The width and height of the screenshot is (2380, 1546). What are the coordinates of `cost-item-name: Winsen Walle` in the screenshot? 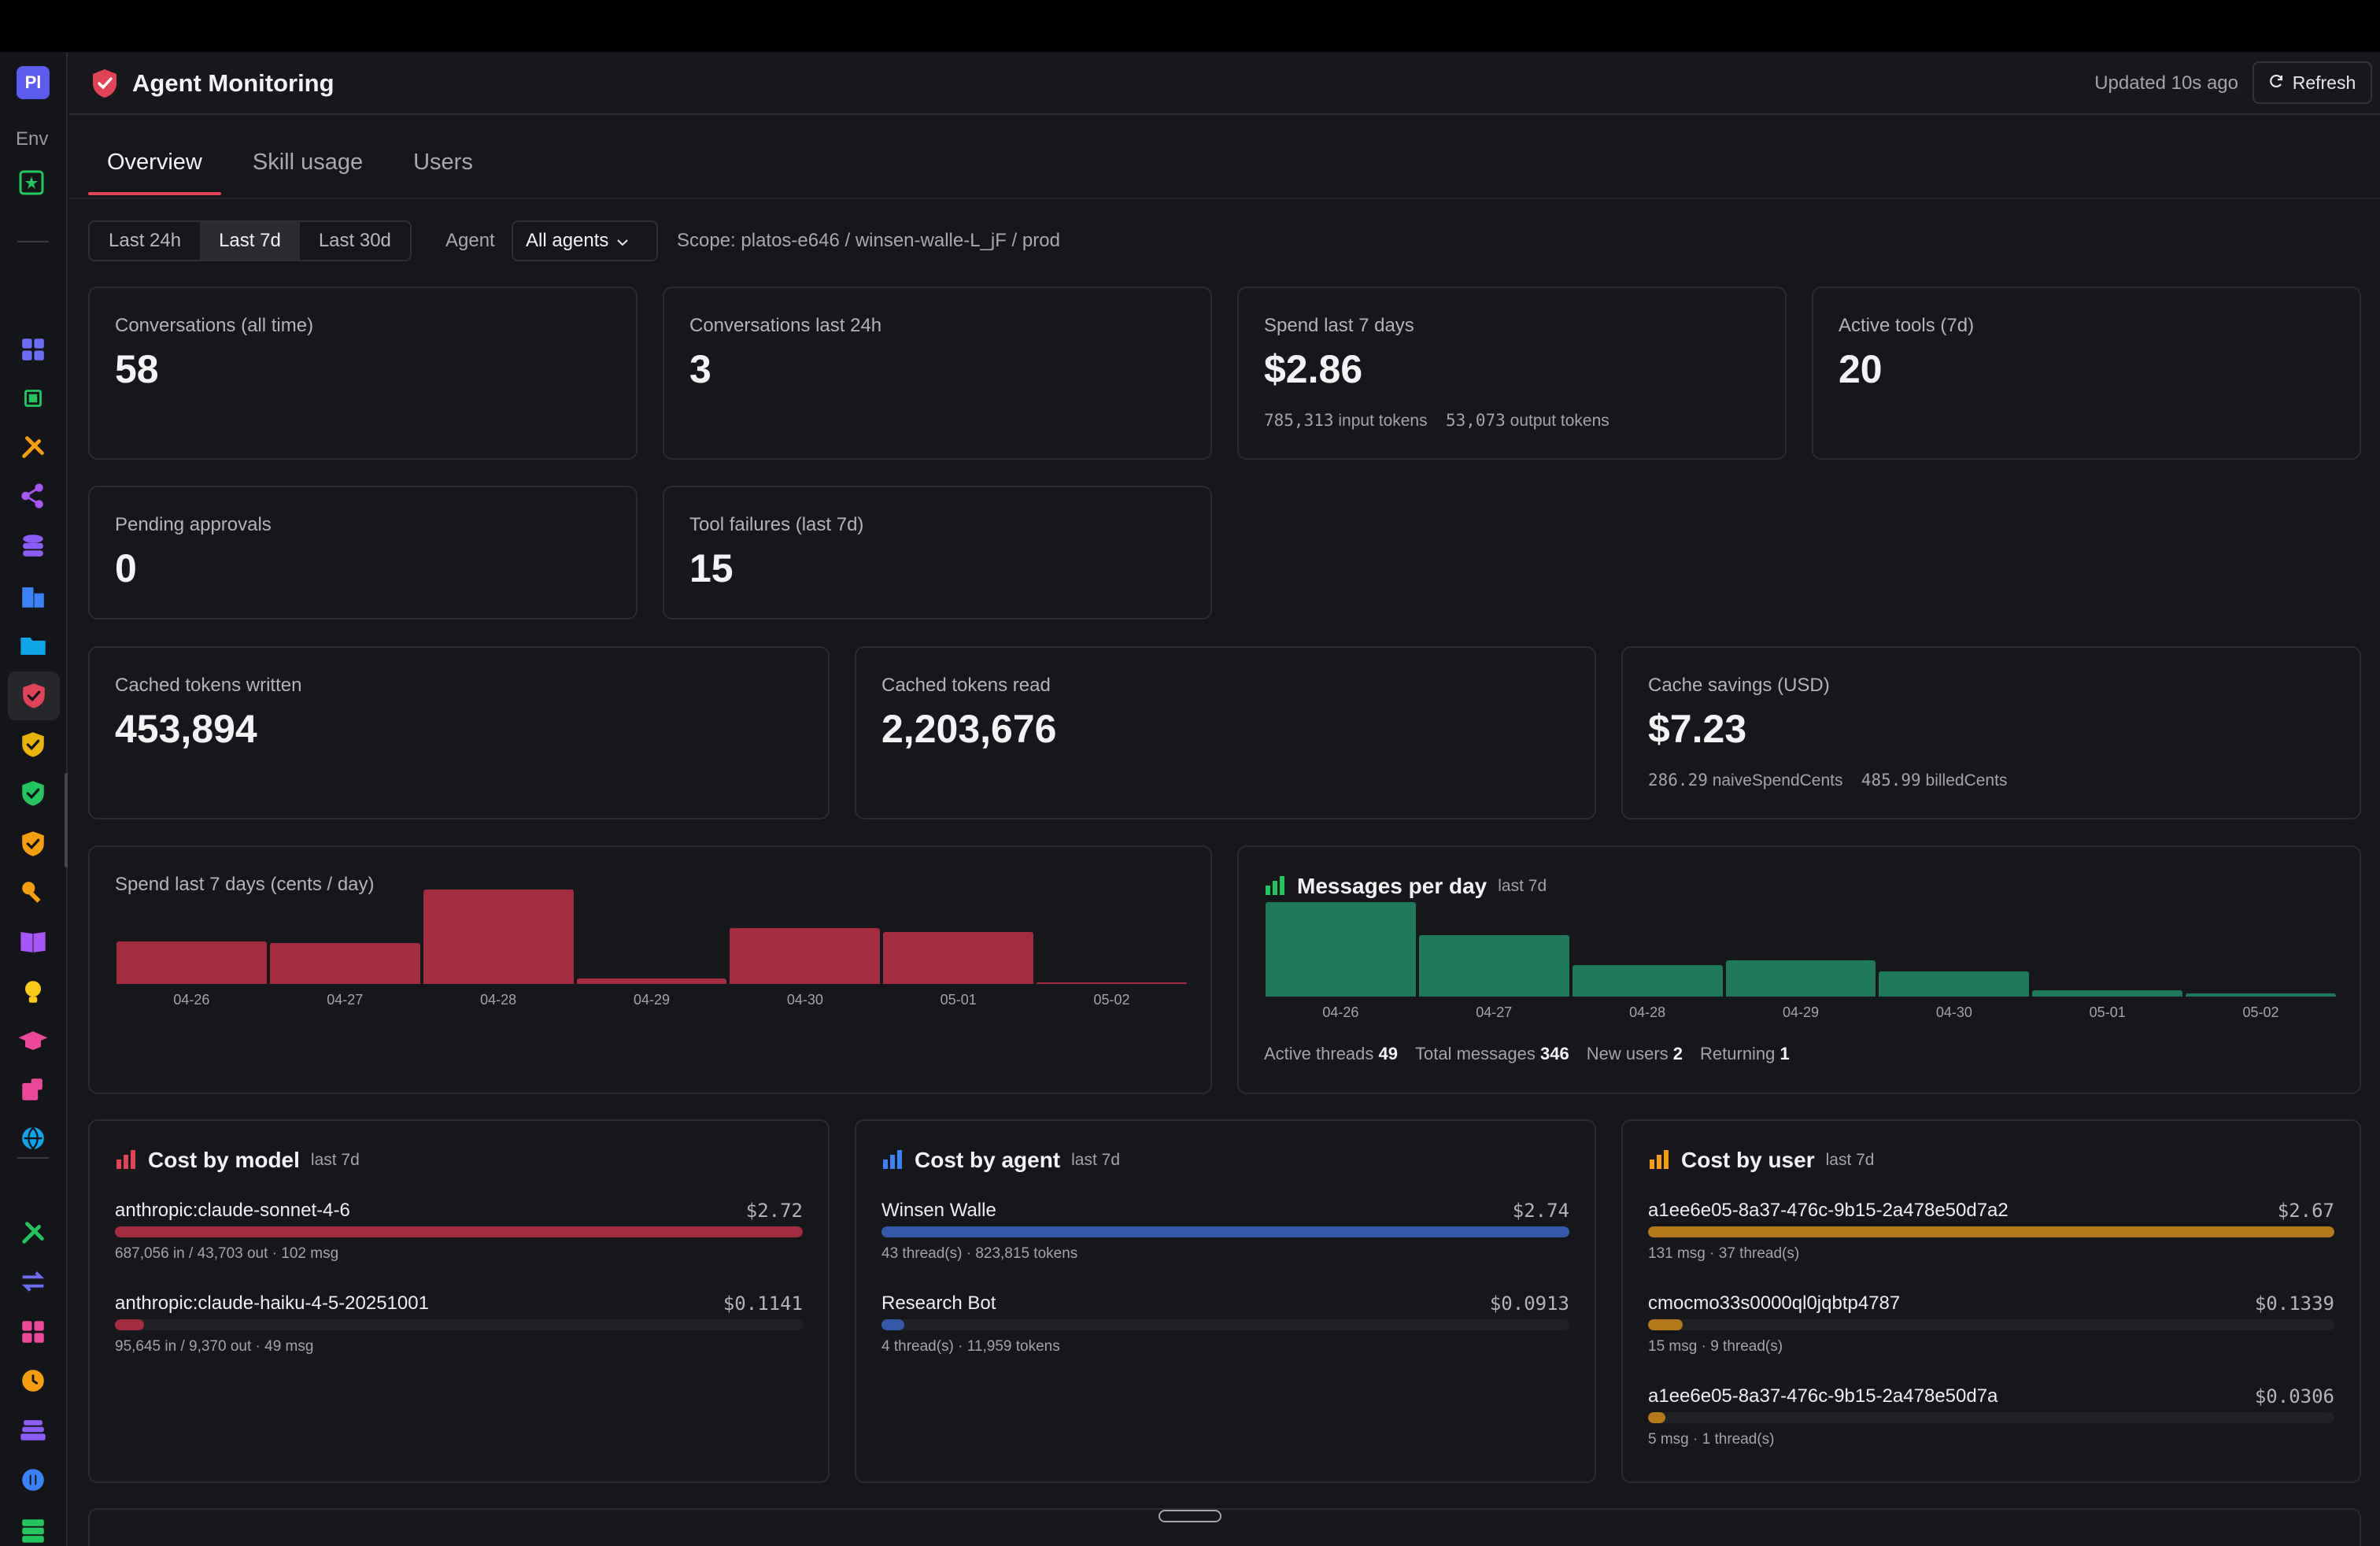 It's located at (938, 1210).